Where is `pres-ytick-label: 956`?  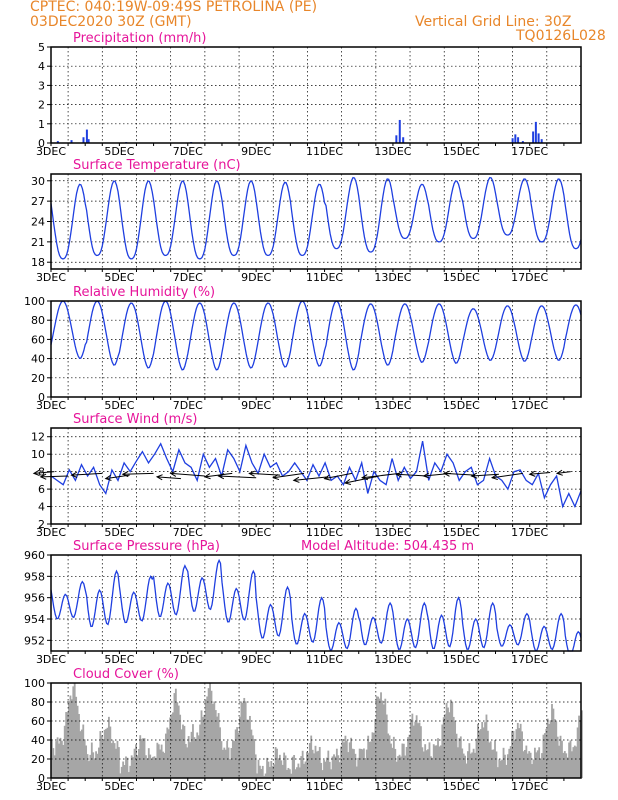 pres-ytick-label: 956 is located at coordinates (34, 598).